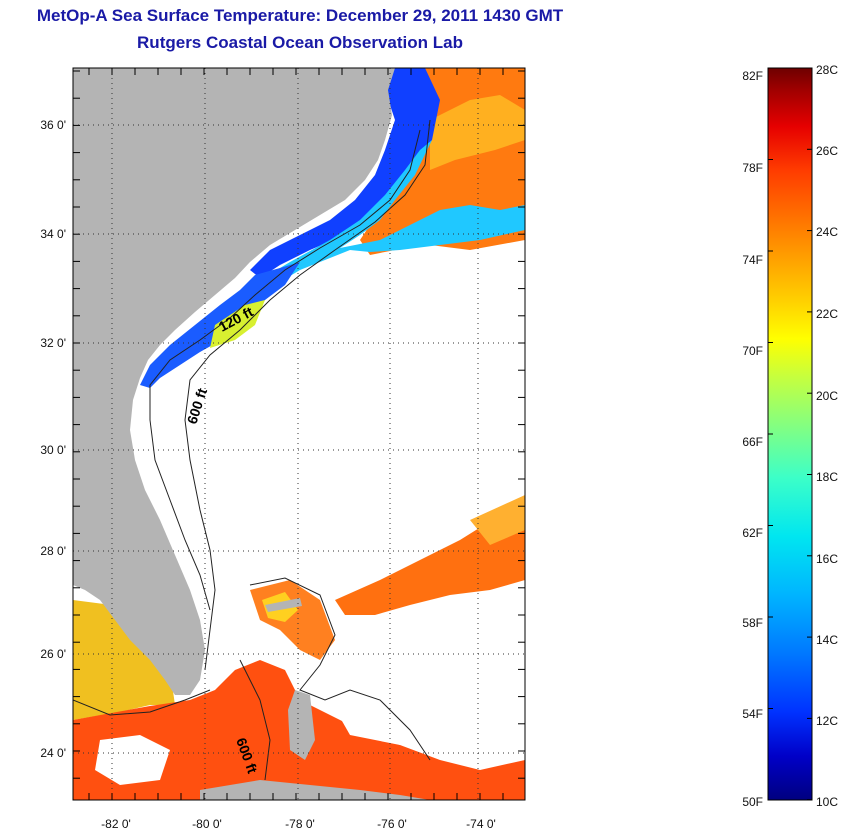  I want to click on colorbar-f-labels: 82F 78F 74F 70F 66F 62F 58F 54F 50F, so click(752, 439).